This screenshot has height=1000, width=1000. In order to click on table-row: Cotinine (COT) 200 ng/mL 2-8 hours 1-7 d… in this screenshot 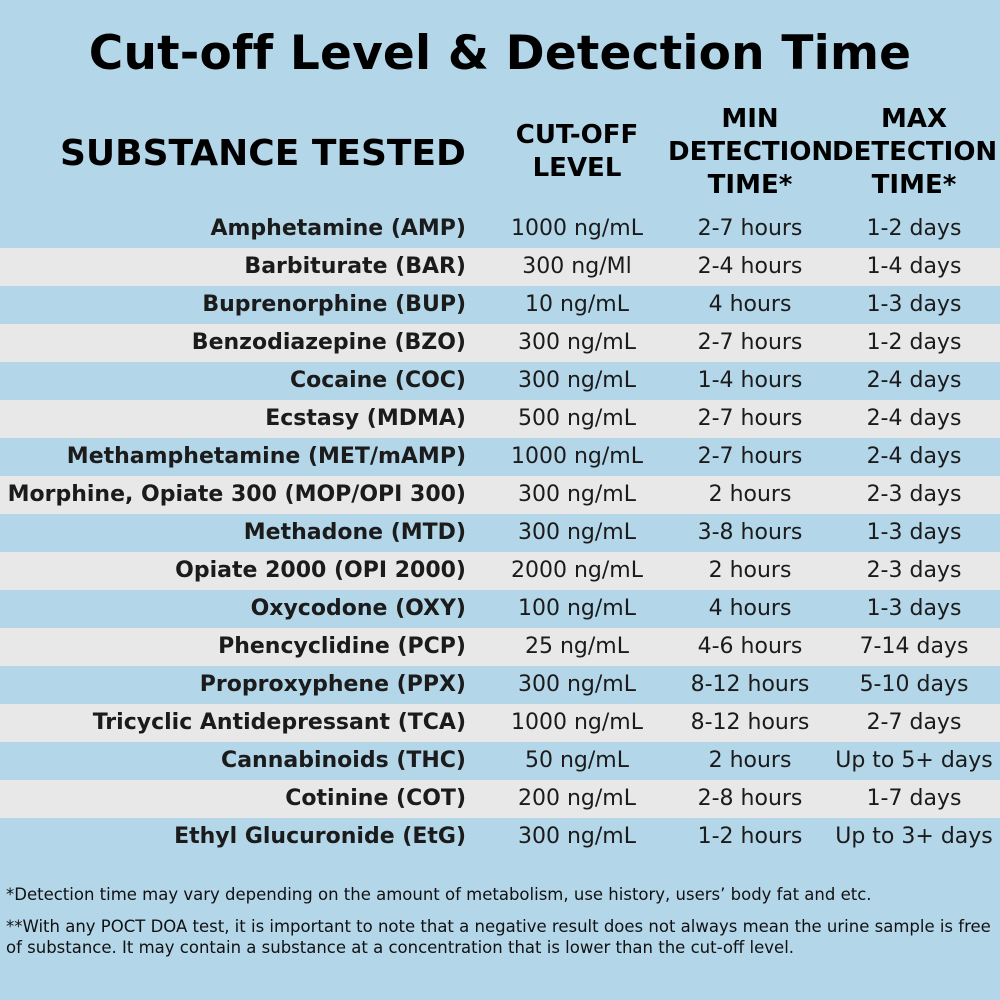, I will do `click(500, 799)`.